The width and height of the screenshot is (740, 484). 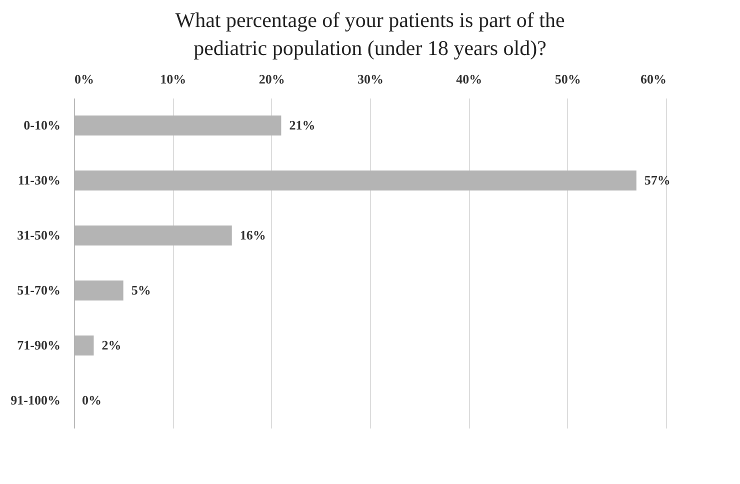 What do you see at coordinates (253, 235) in the screenshot?
I see `data-label: 16%` at bounding box center [253, 235].